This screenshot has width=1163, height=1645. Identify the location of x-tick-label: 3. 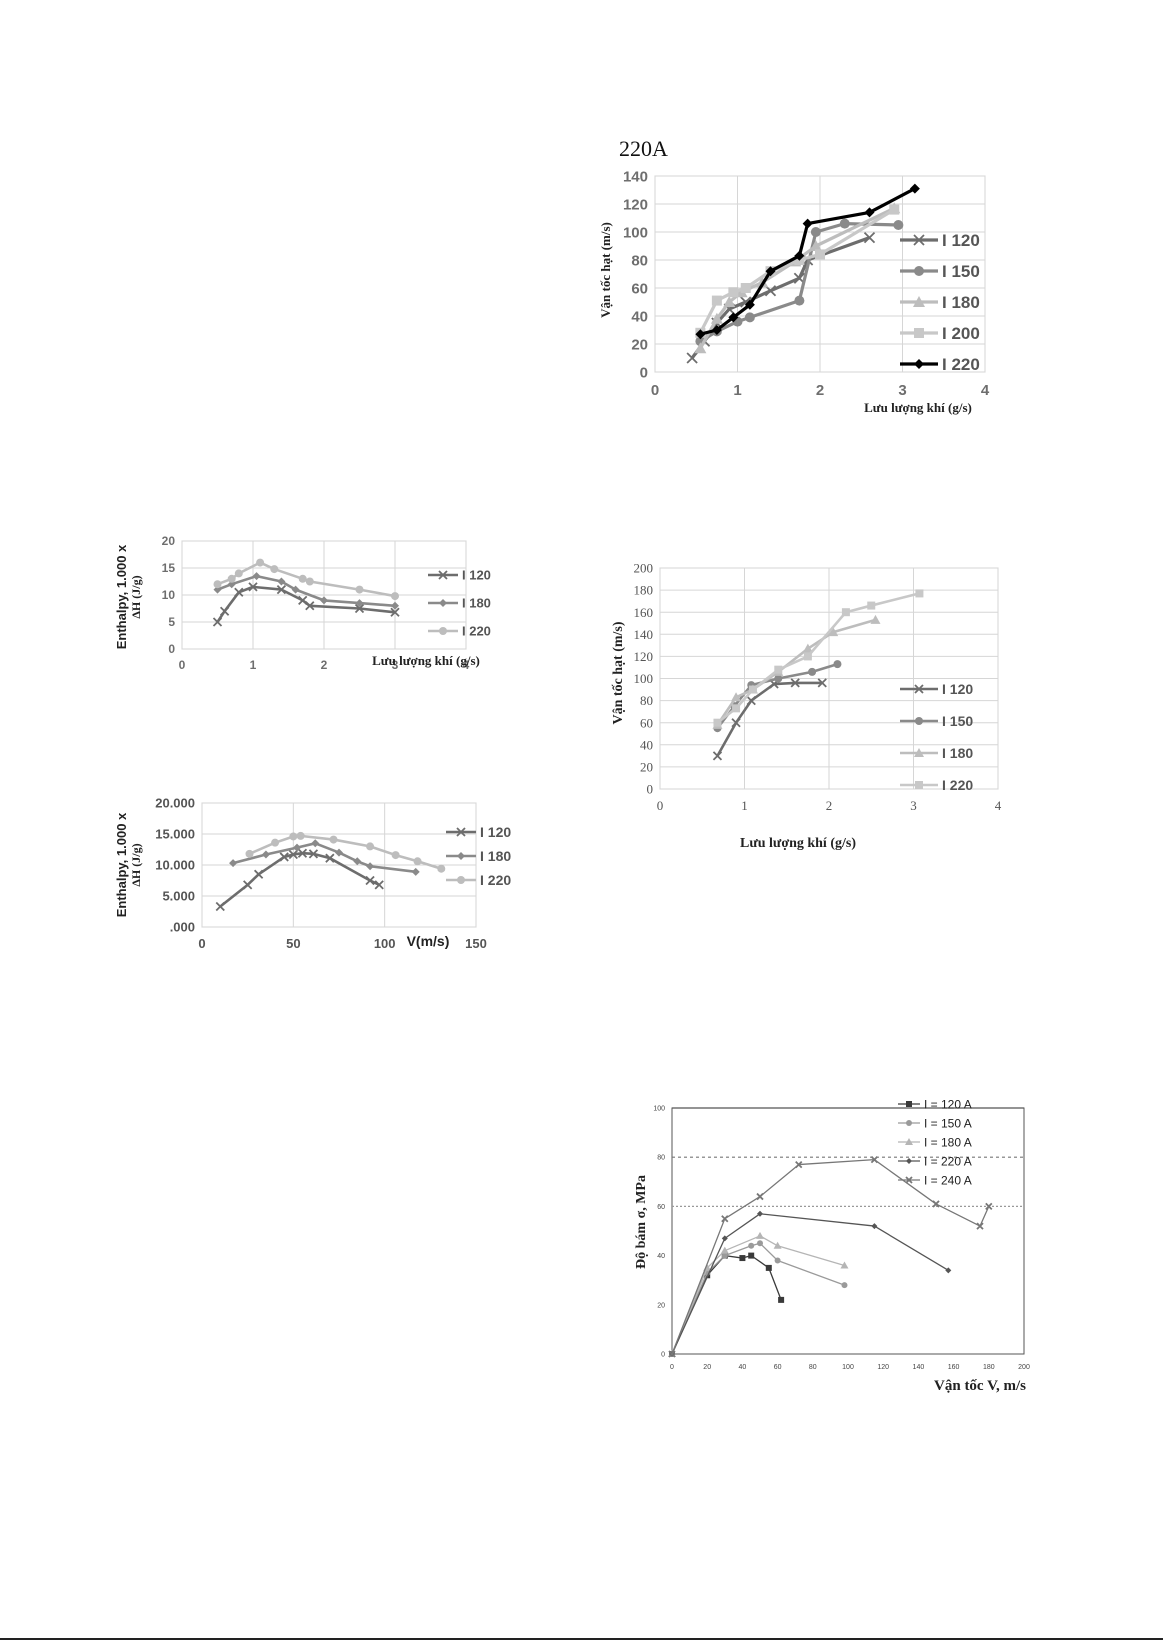
(395, 665).